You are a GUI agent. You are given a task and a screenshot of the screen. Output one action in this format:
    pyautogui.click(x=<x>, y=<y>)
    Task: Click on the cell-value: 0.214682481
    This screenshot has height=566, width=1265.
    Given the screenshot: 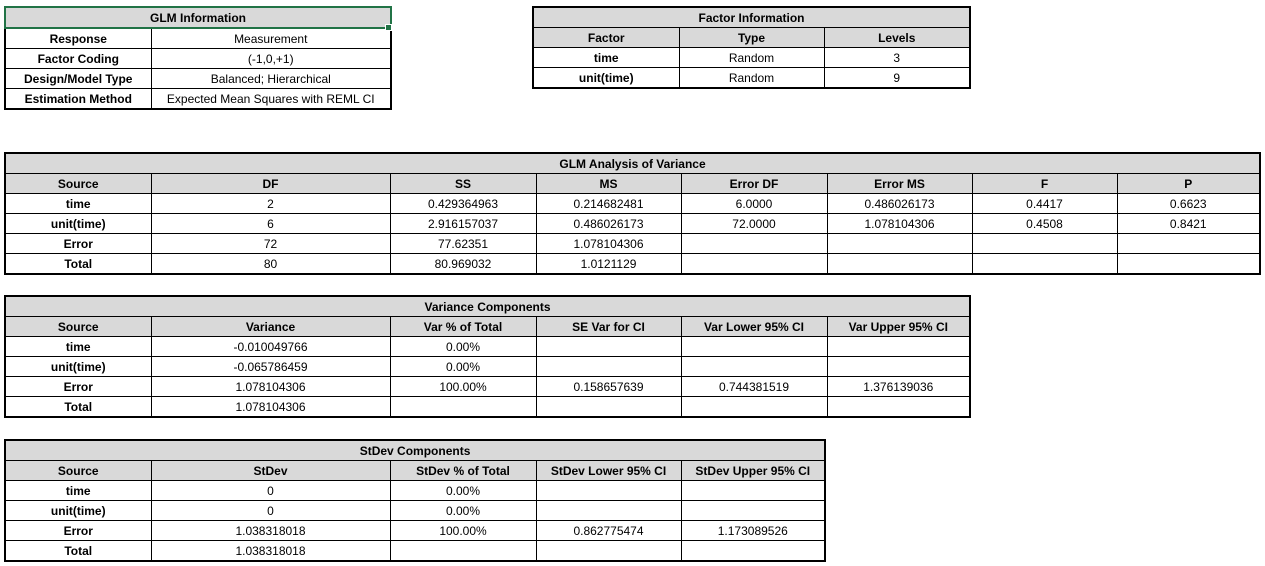 What is the action you would take?
    pyautogui.click(x=608, y=203)
    